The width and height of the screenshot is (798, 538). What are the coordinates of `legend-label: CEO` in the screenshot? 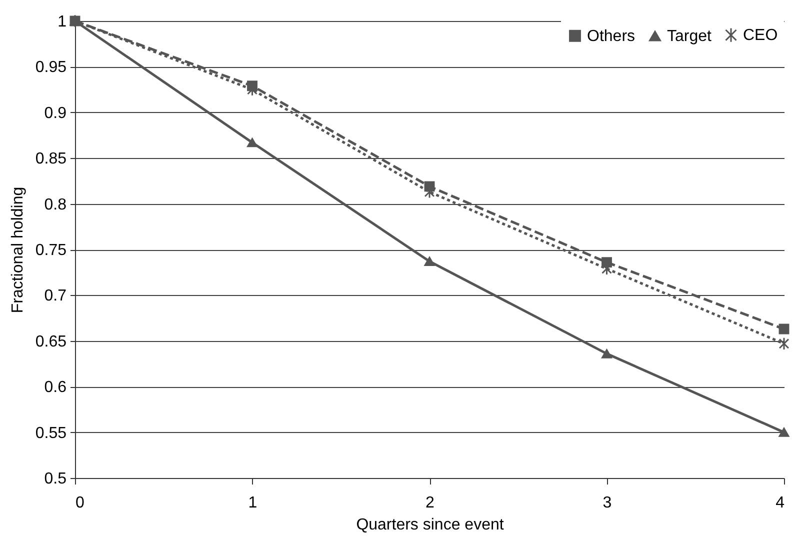 It's located at (760, 35).